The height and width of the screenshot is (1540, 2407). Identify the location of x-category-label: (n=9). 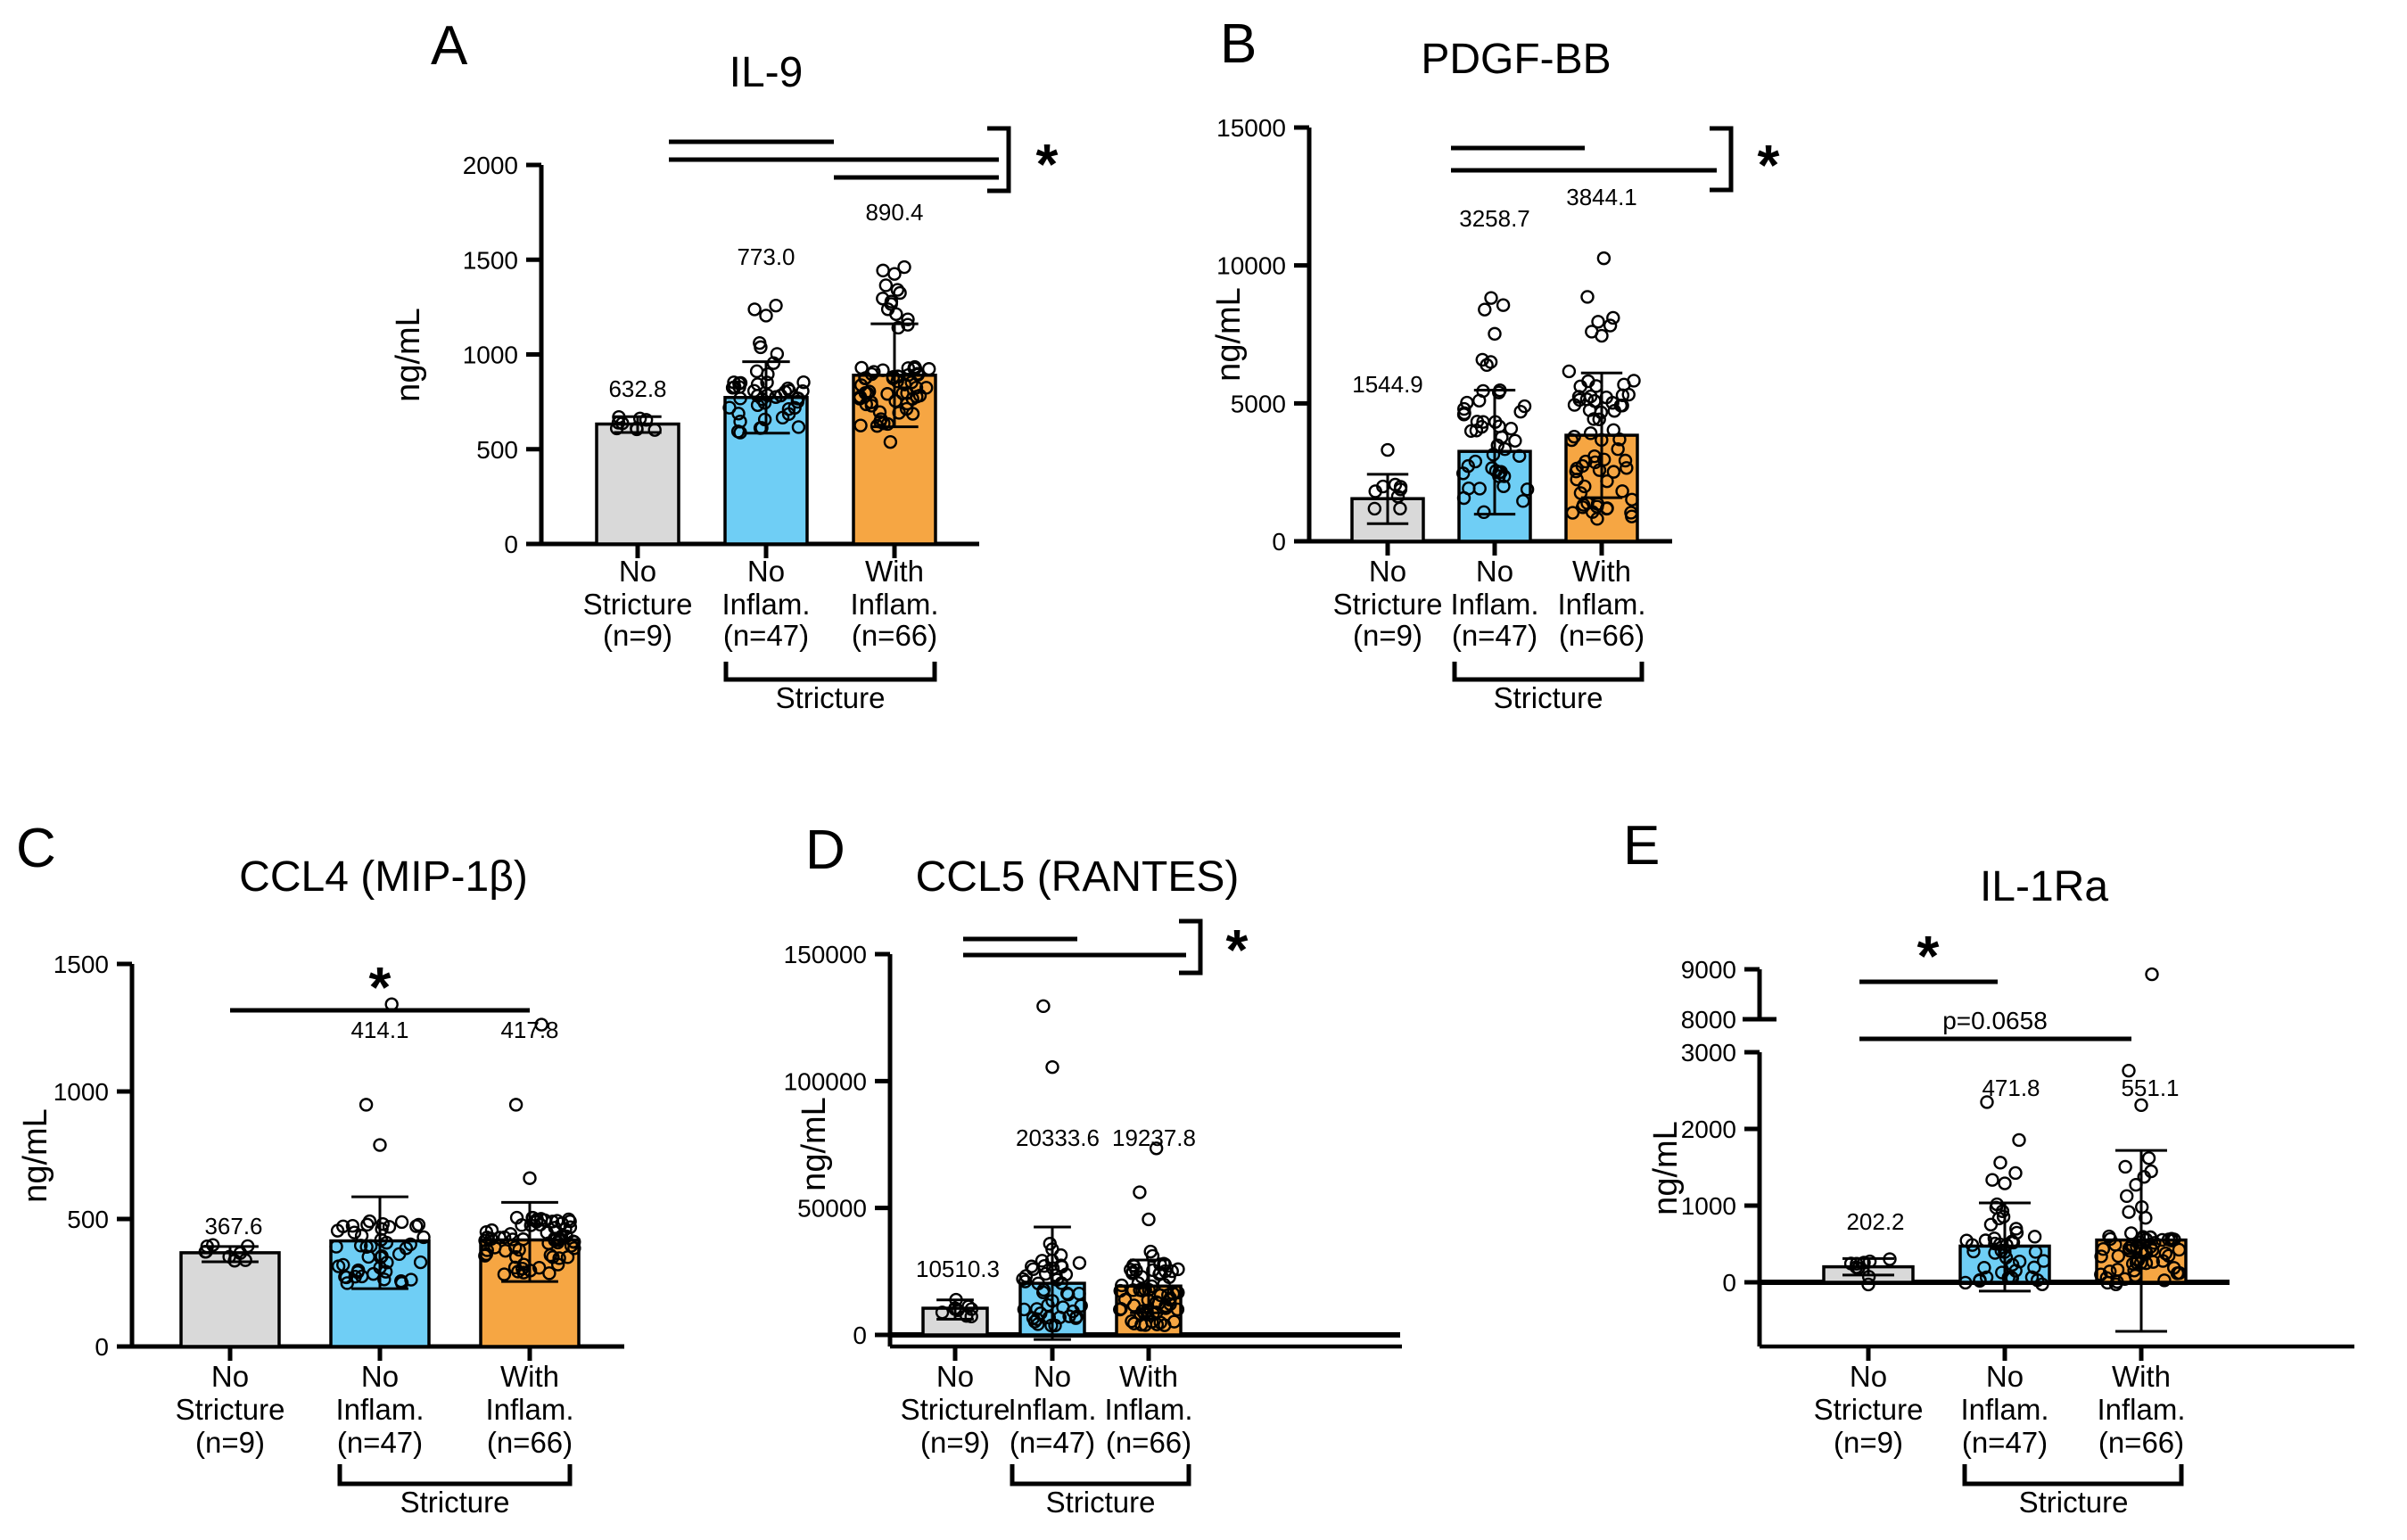
(1868, 1442).